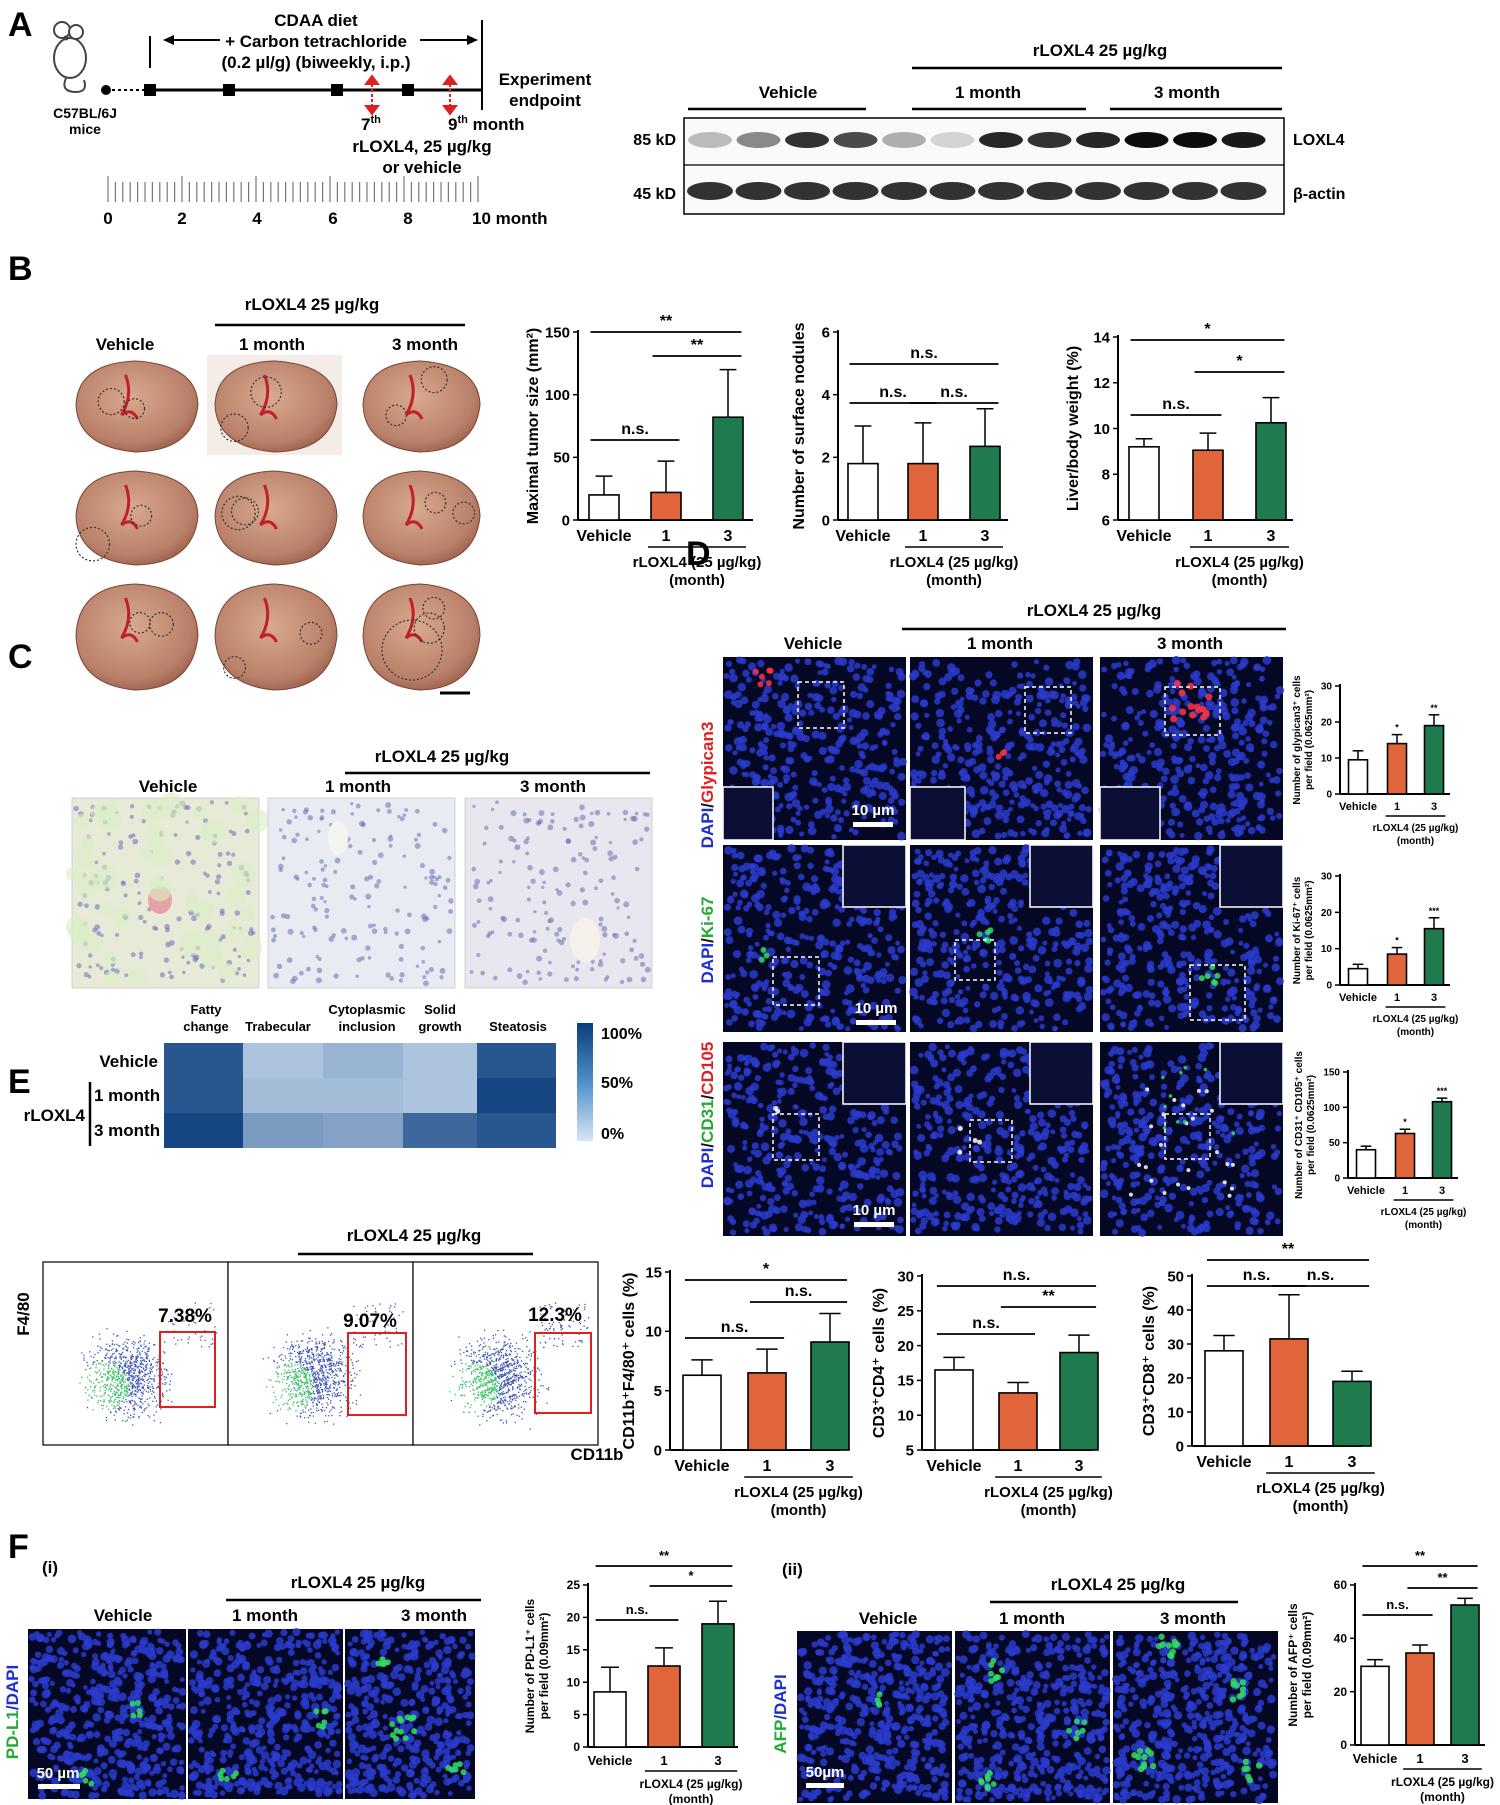  Describe the element at coordinates (1271, 536) in the screenshot. I see `x-category-label: 3` at that location.